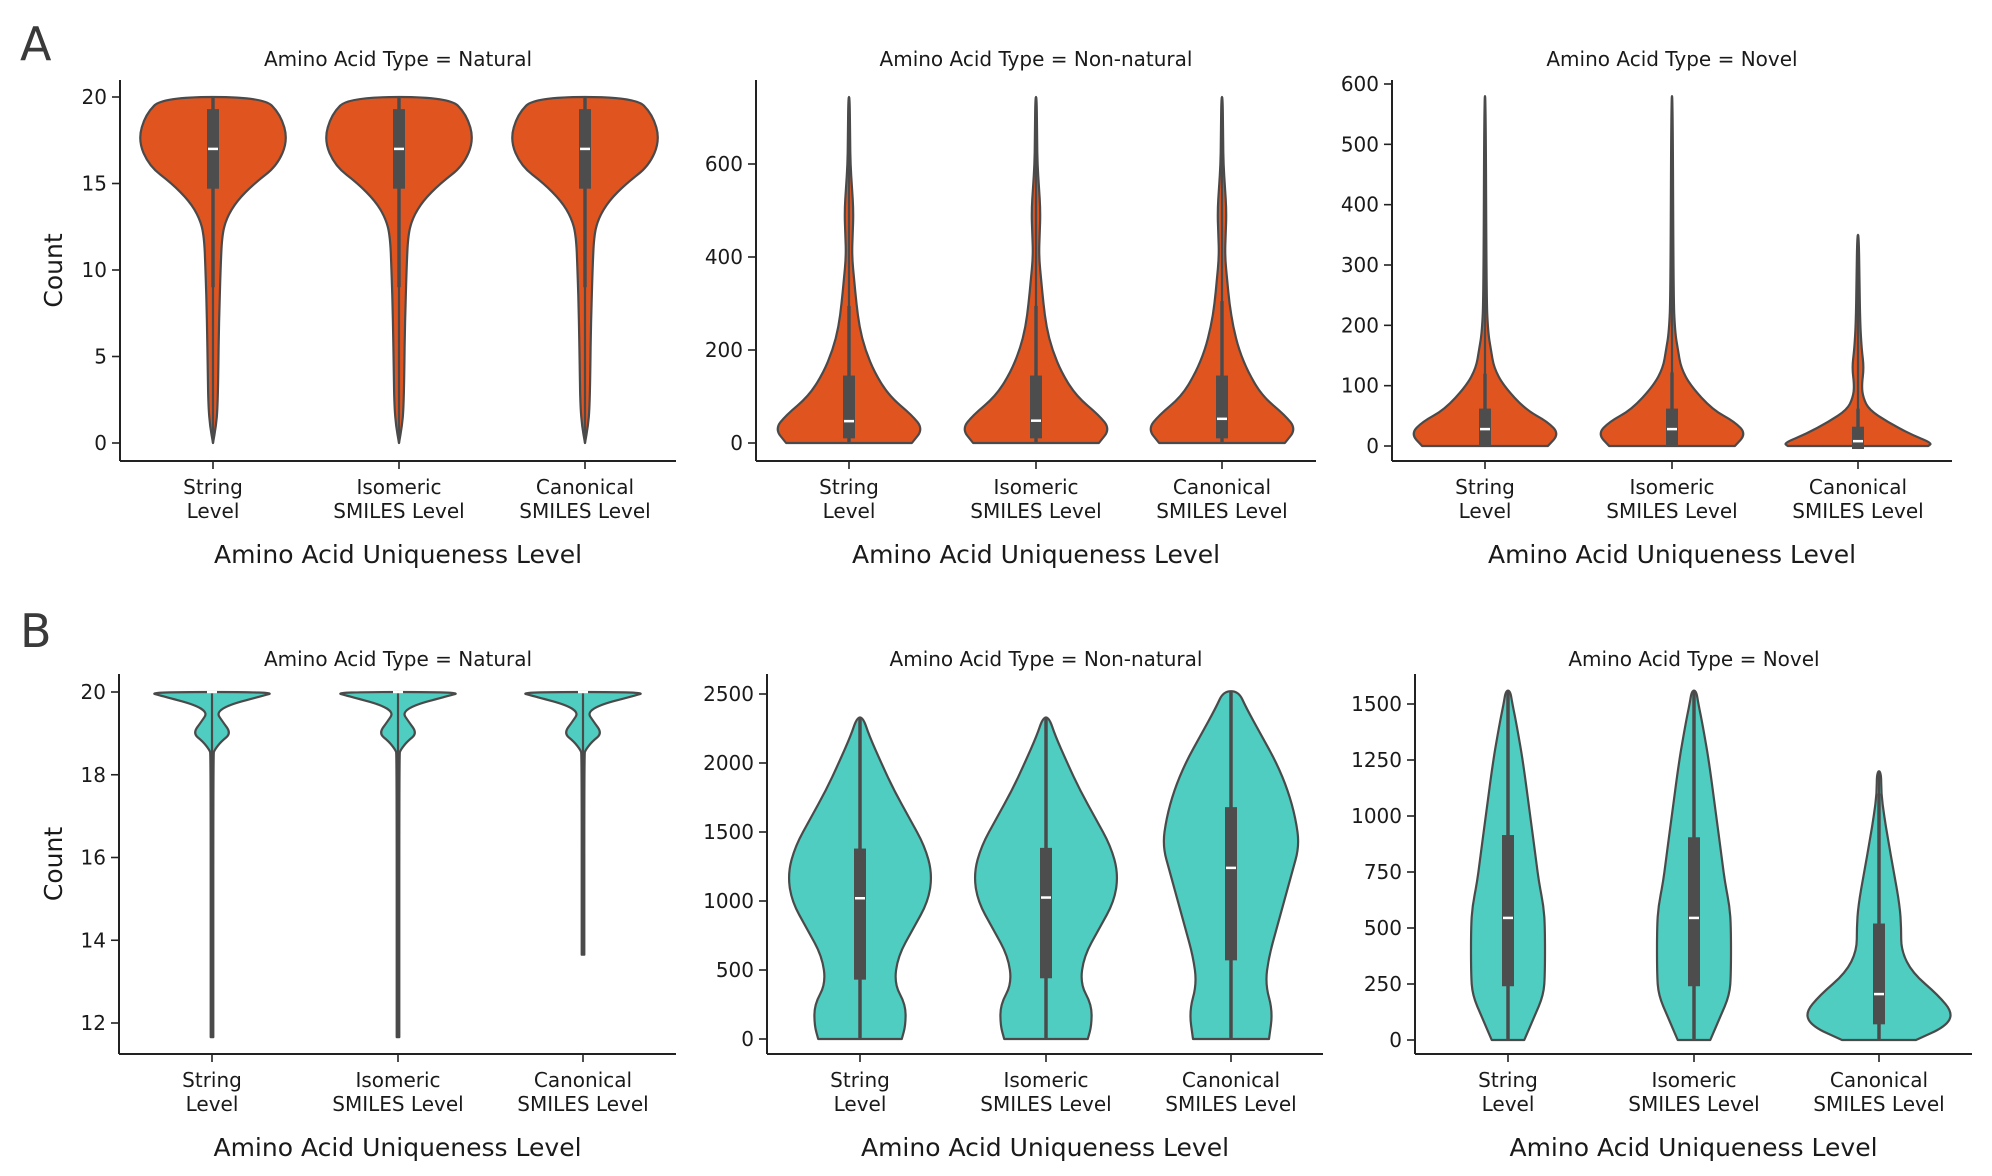 This screenshot has height=1176, width=1992. Describe the element at coordinates (93, 775) in the screenshot. I see `y-tick-label: 18` at that location.